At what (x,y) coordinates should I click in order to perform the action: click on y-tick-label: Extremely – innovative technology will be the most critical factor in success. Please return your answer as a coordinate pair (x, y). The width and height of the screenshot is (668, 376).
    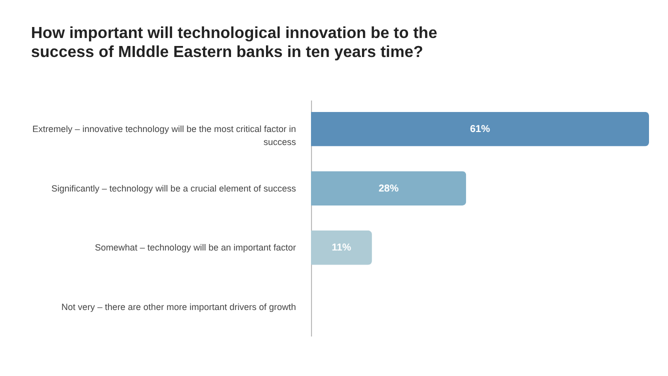
    Looking at the image, I should click on (164, 136).